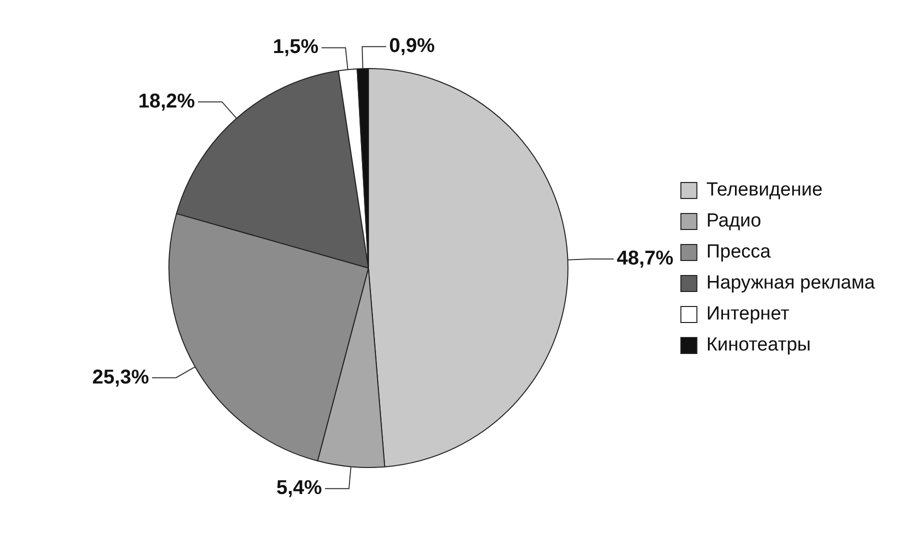  What do you see at coordinates (739, 252) in the screenshot?
I see `legend-label: Пресса` at bounding box center [739, 252].